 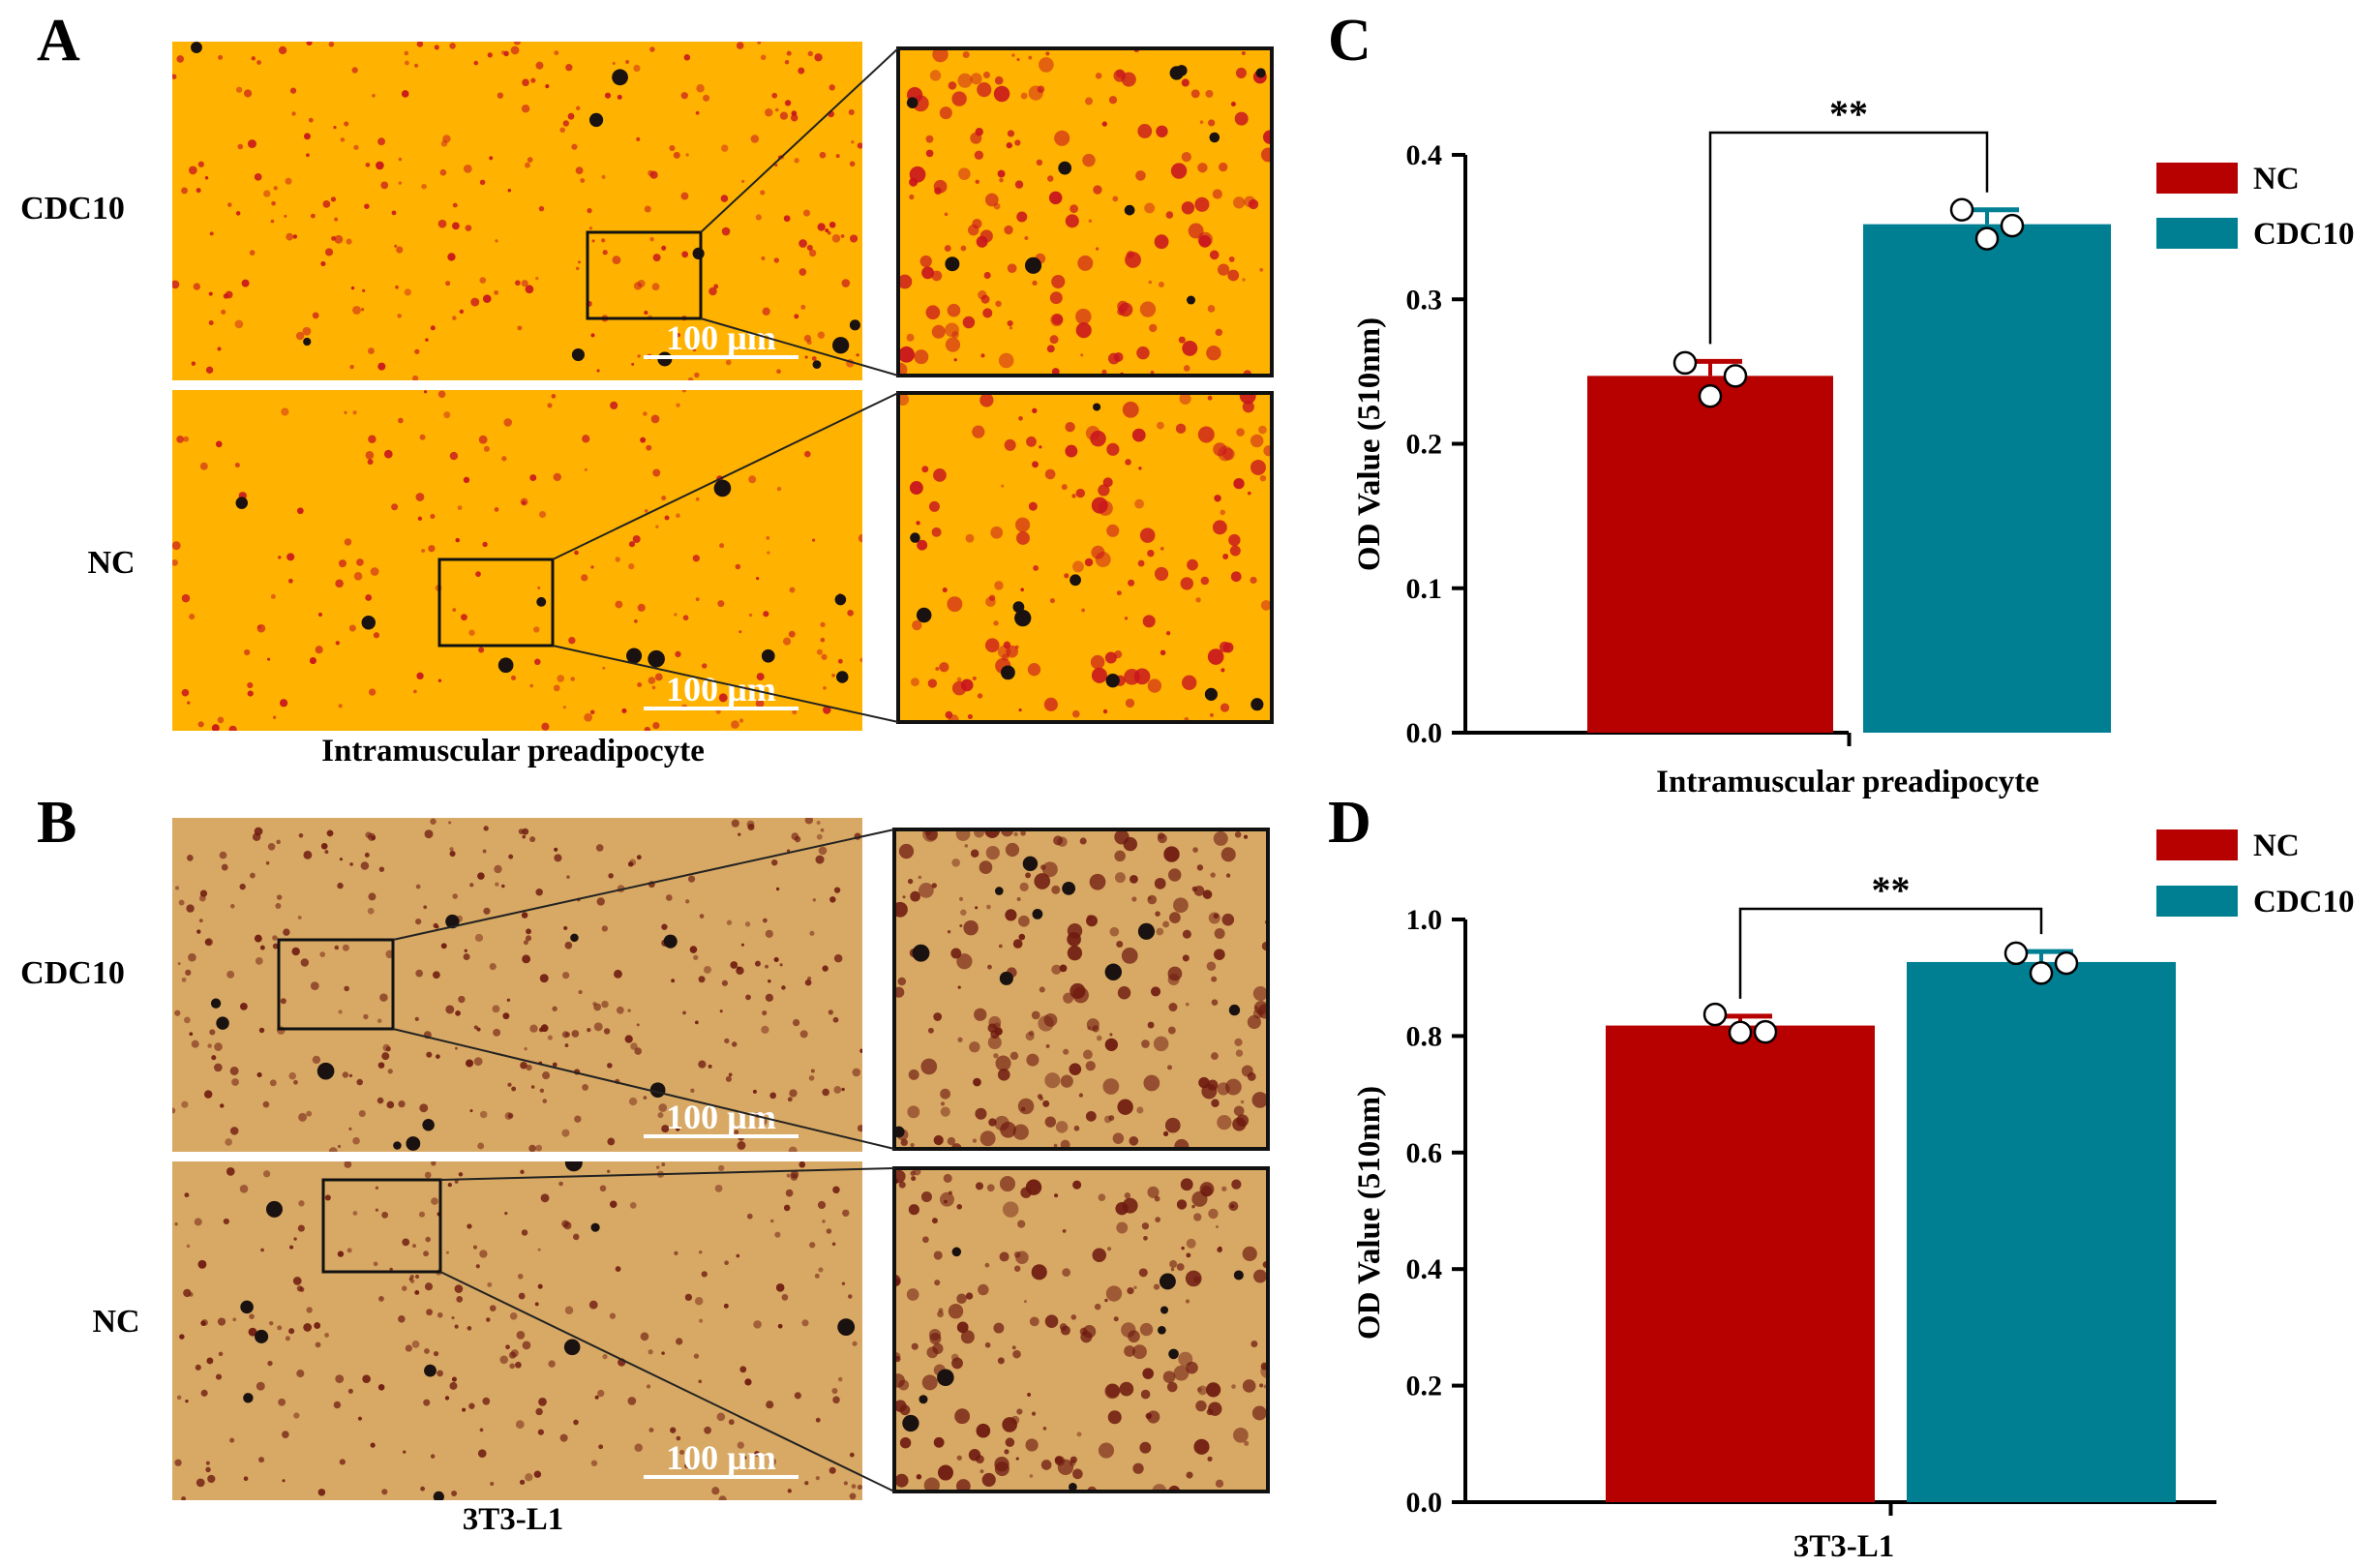 I want to click on panel-a-caption: Intramuscular preadipocyte, so click(x=513, y=751).